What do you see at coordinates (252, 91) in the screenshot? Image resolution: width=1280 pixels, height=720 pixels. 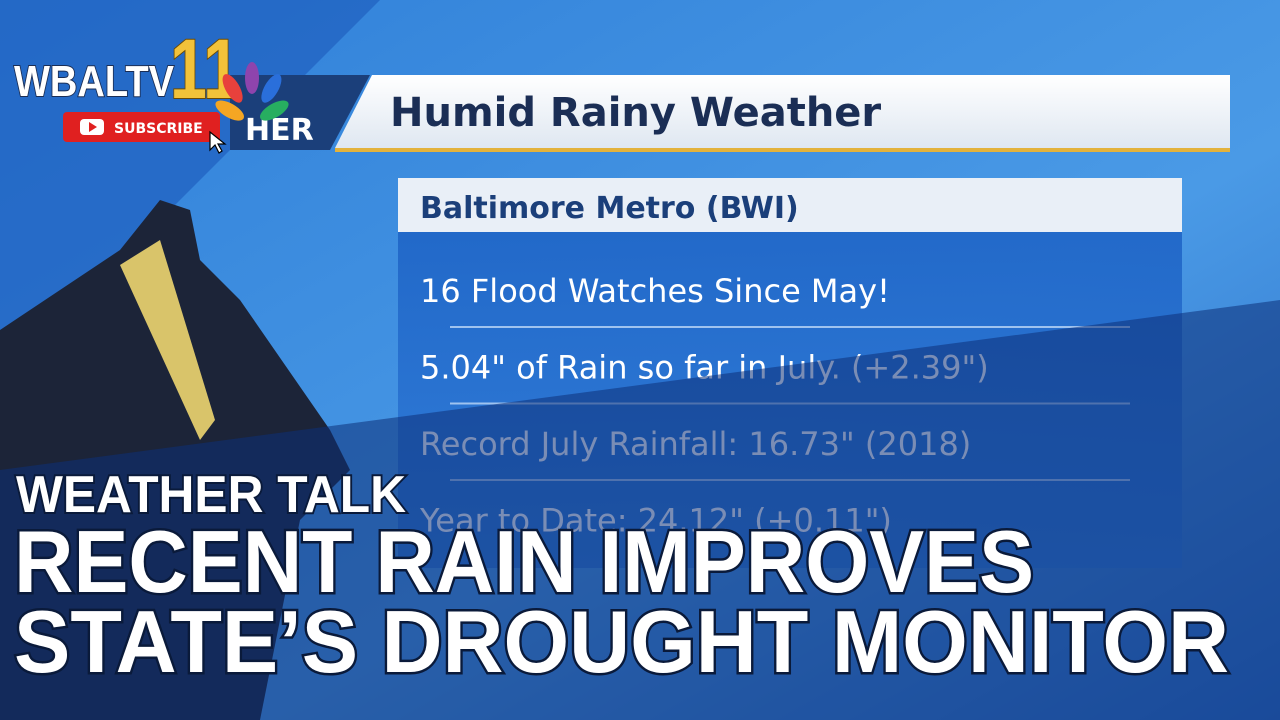 I see `peacock` at bounding box center [252, 91].